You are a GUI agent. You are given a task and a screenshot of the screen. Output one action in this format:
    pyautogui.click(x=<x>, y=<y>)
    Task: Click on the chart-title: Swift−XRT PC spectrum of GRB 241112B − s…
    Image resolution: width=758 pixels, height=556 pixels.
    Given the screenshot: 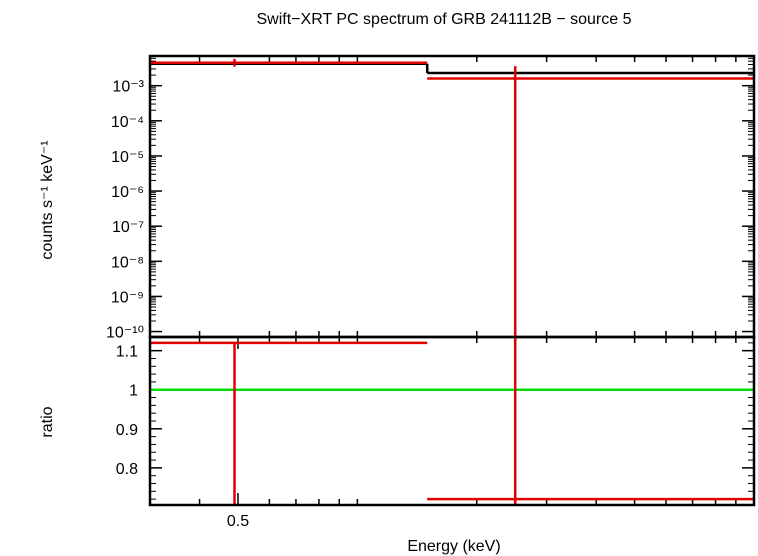 What is the action you would take?
    pyautogui.click(x=444, y=19)
    